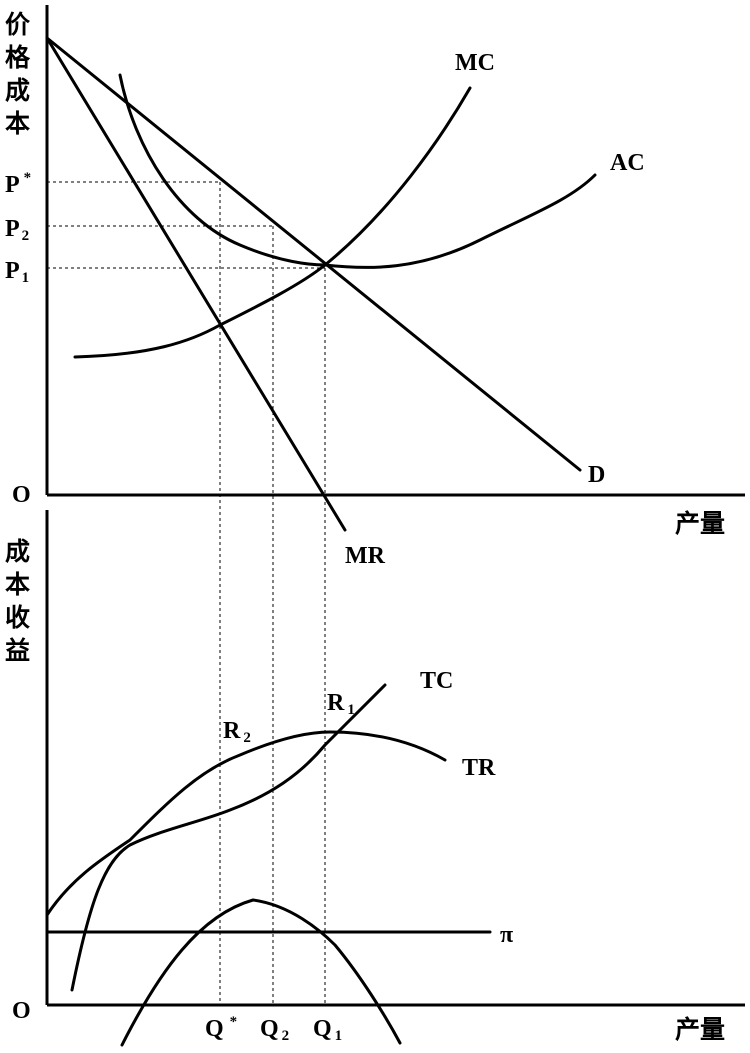 The width and height of the screenshot is (750, 1053). Describe the element at coordinates (357, 171) in the screenshot. I see `average-cost-curve` at that location.